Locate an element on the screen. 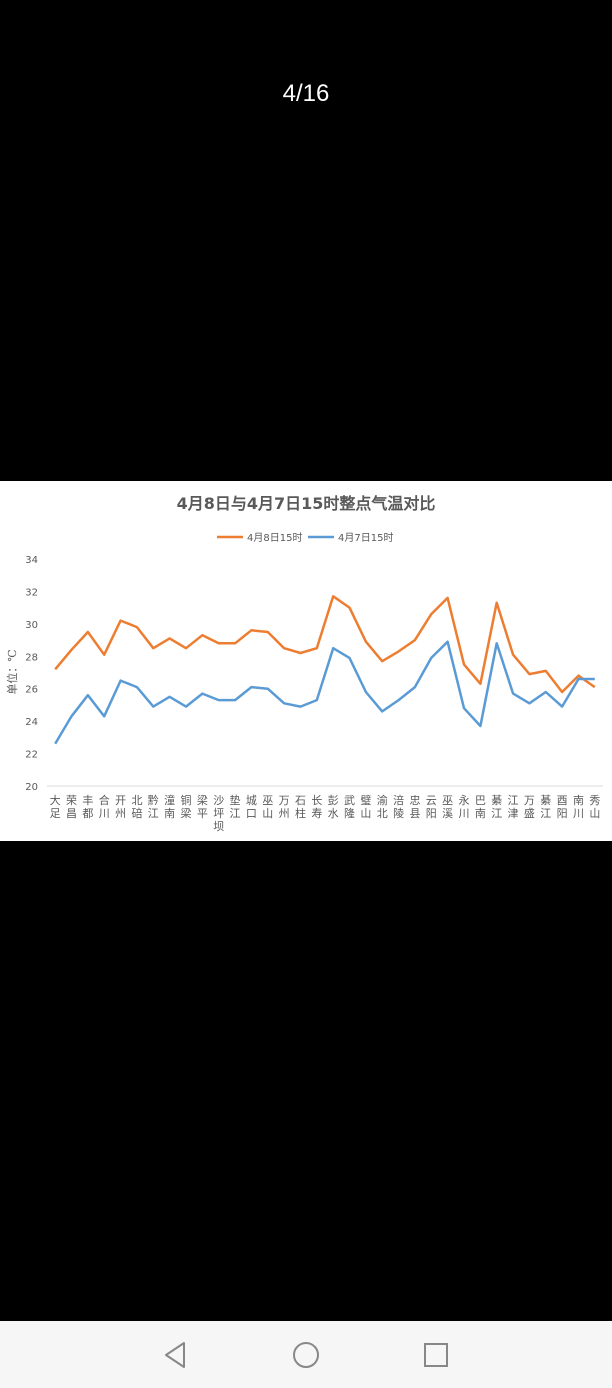  back-triangle-icon is located at coordinates (175, 1355).